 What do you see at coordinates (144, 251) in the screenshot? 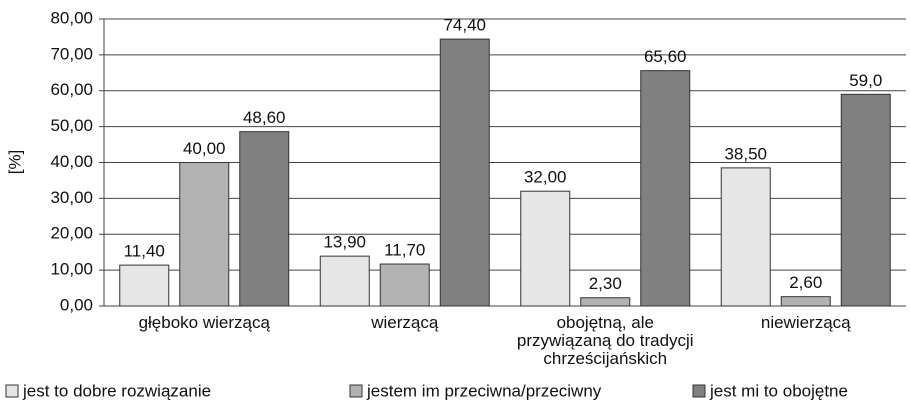
I see `value-label: 11,40` at bounding box center [144, 251].